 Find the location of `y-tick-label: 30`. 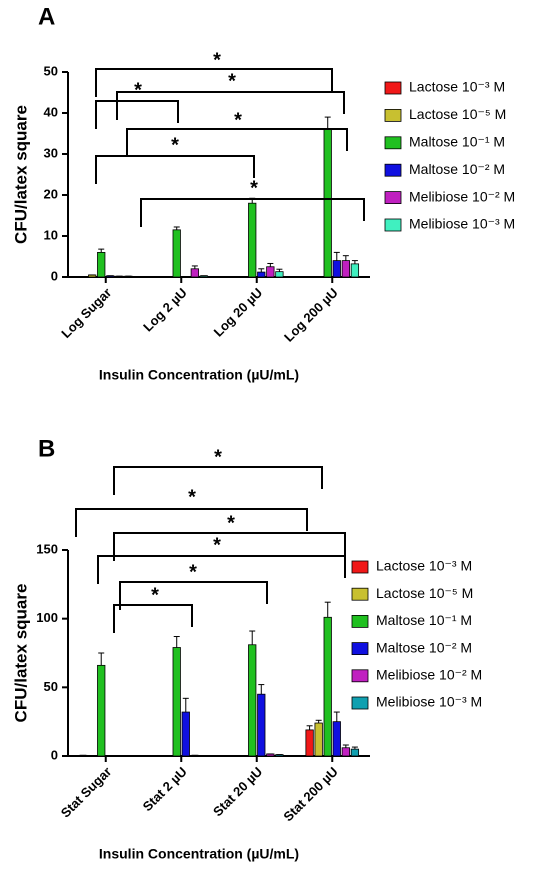

y-tick-label: 30 is located at coordinates (51, 152).